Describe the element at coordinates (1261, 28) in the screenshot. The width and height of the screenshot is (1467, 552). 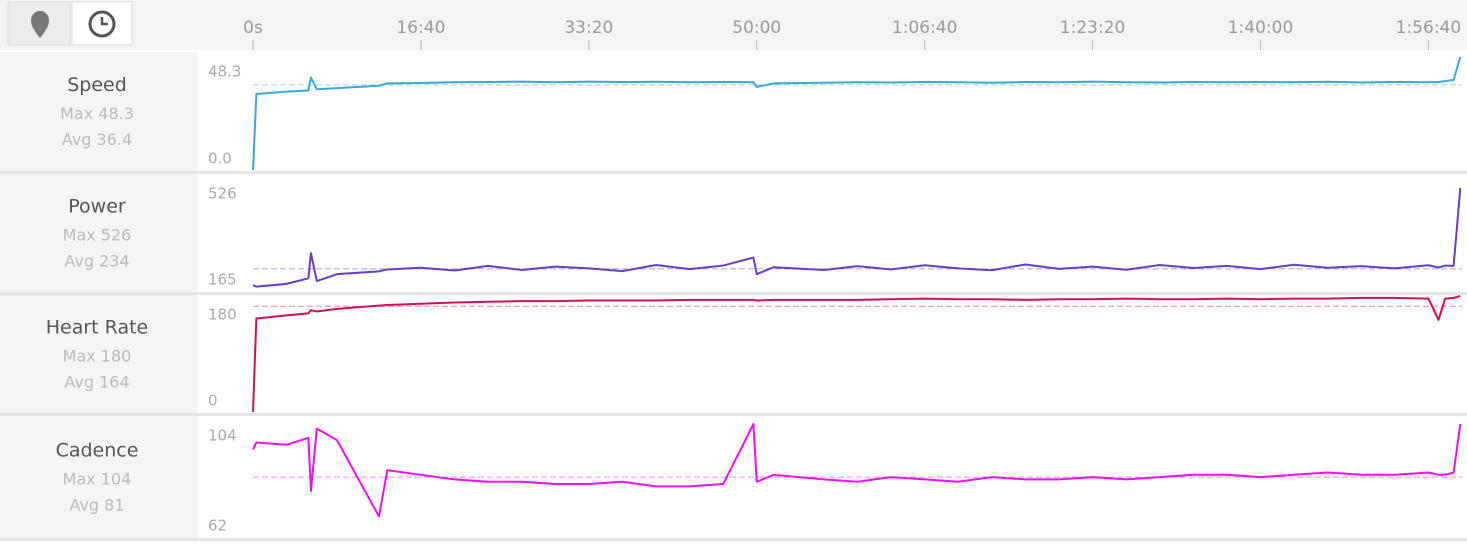
I see `x-tick-label: 1:40:00` at that location.